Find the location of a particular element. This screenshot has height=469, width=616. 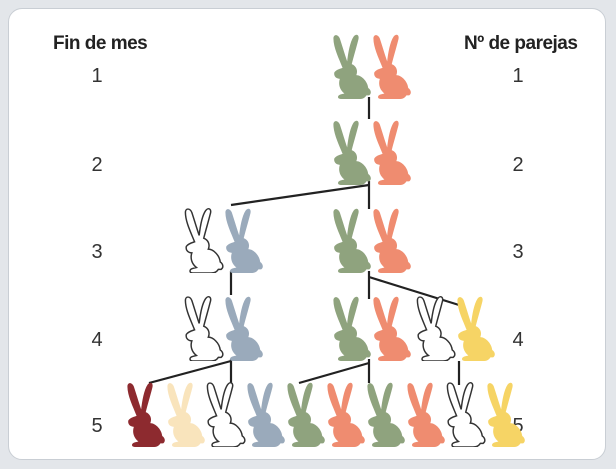

month-label-1: 1 is located at coordinates (97, 76).